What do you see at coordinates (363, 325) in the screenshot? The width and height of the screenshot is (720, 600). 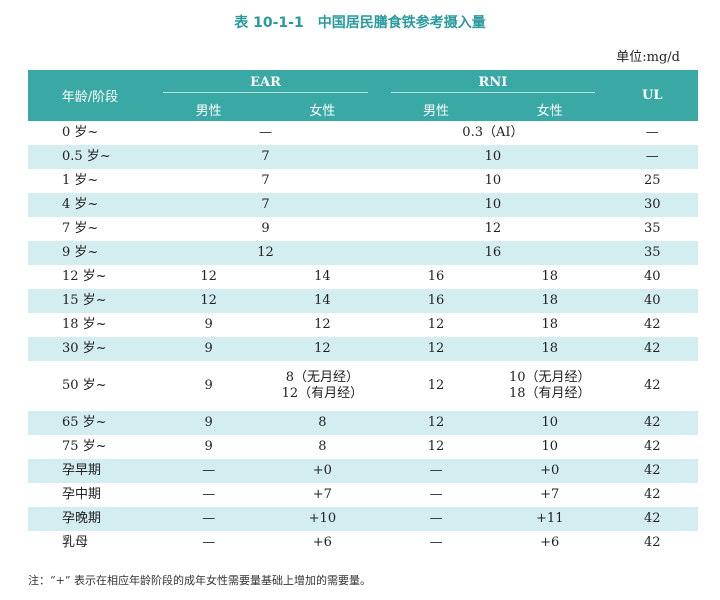 I see `table-row: 18 岁~ 9 12 12 18 42` at bounding box center [363, 325].